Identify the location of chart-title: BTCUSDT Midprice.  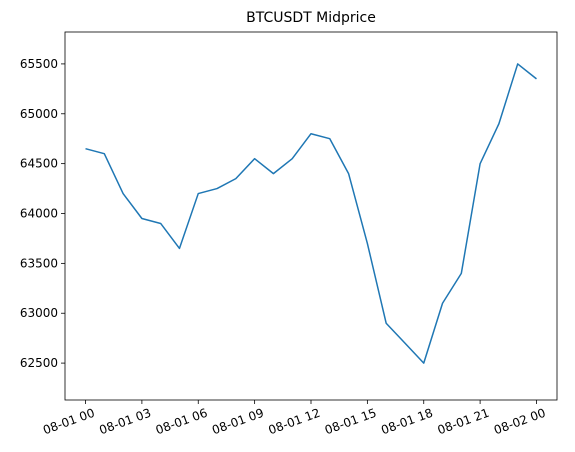
(311, 18).